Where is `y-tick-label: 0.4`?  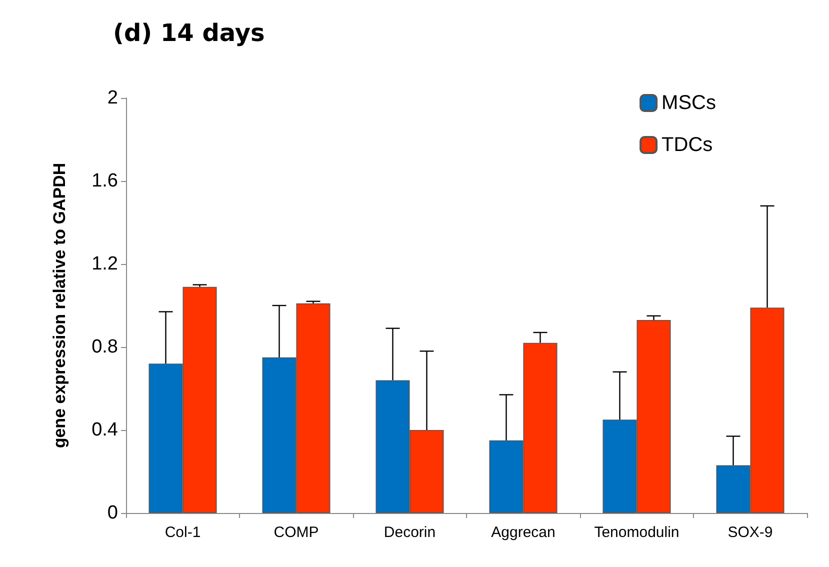 y-tick-label: 0.4 is located at coordinates (105, 430).